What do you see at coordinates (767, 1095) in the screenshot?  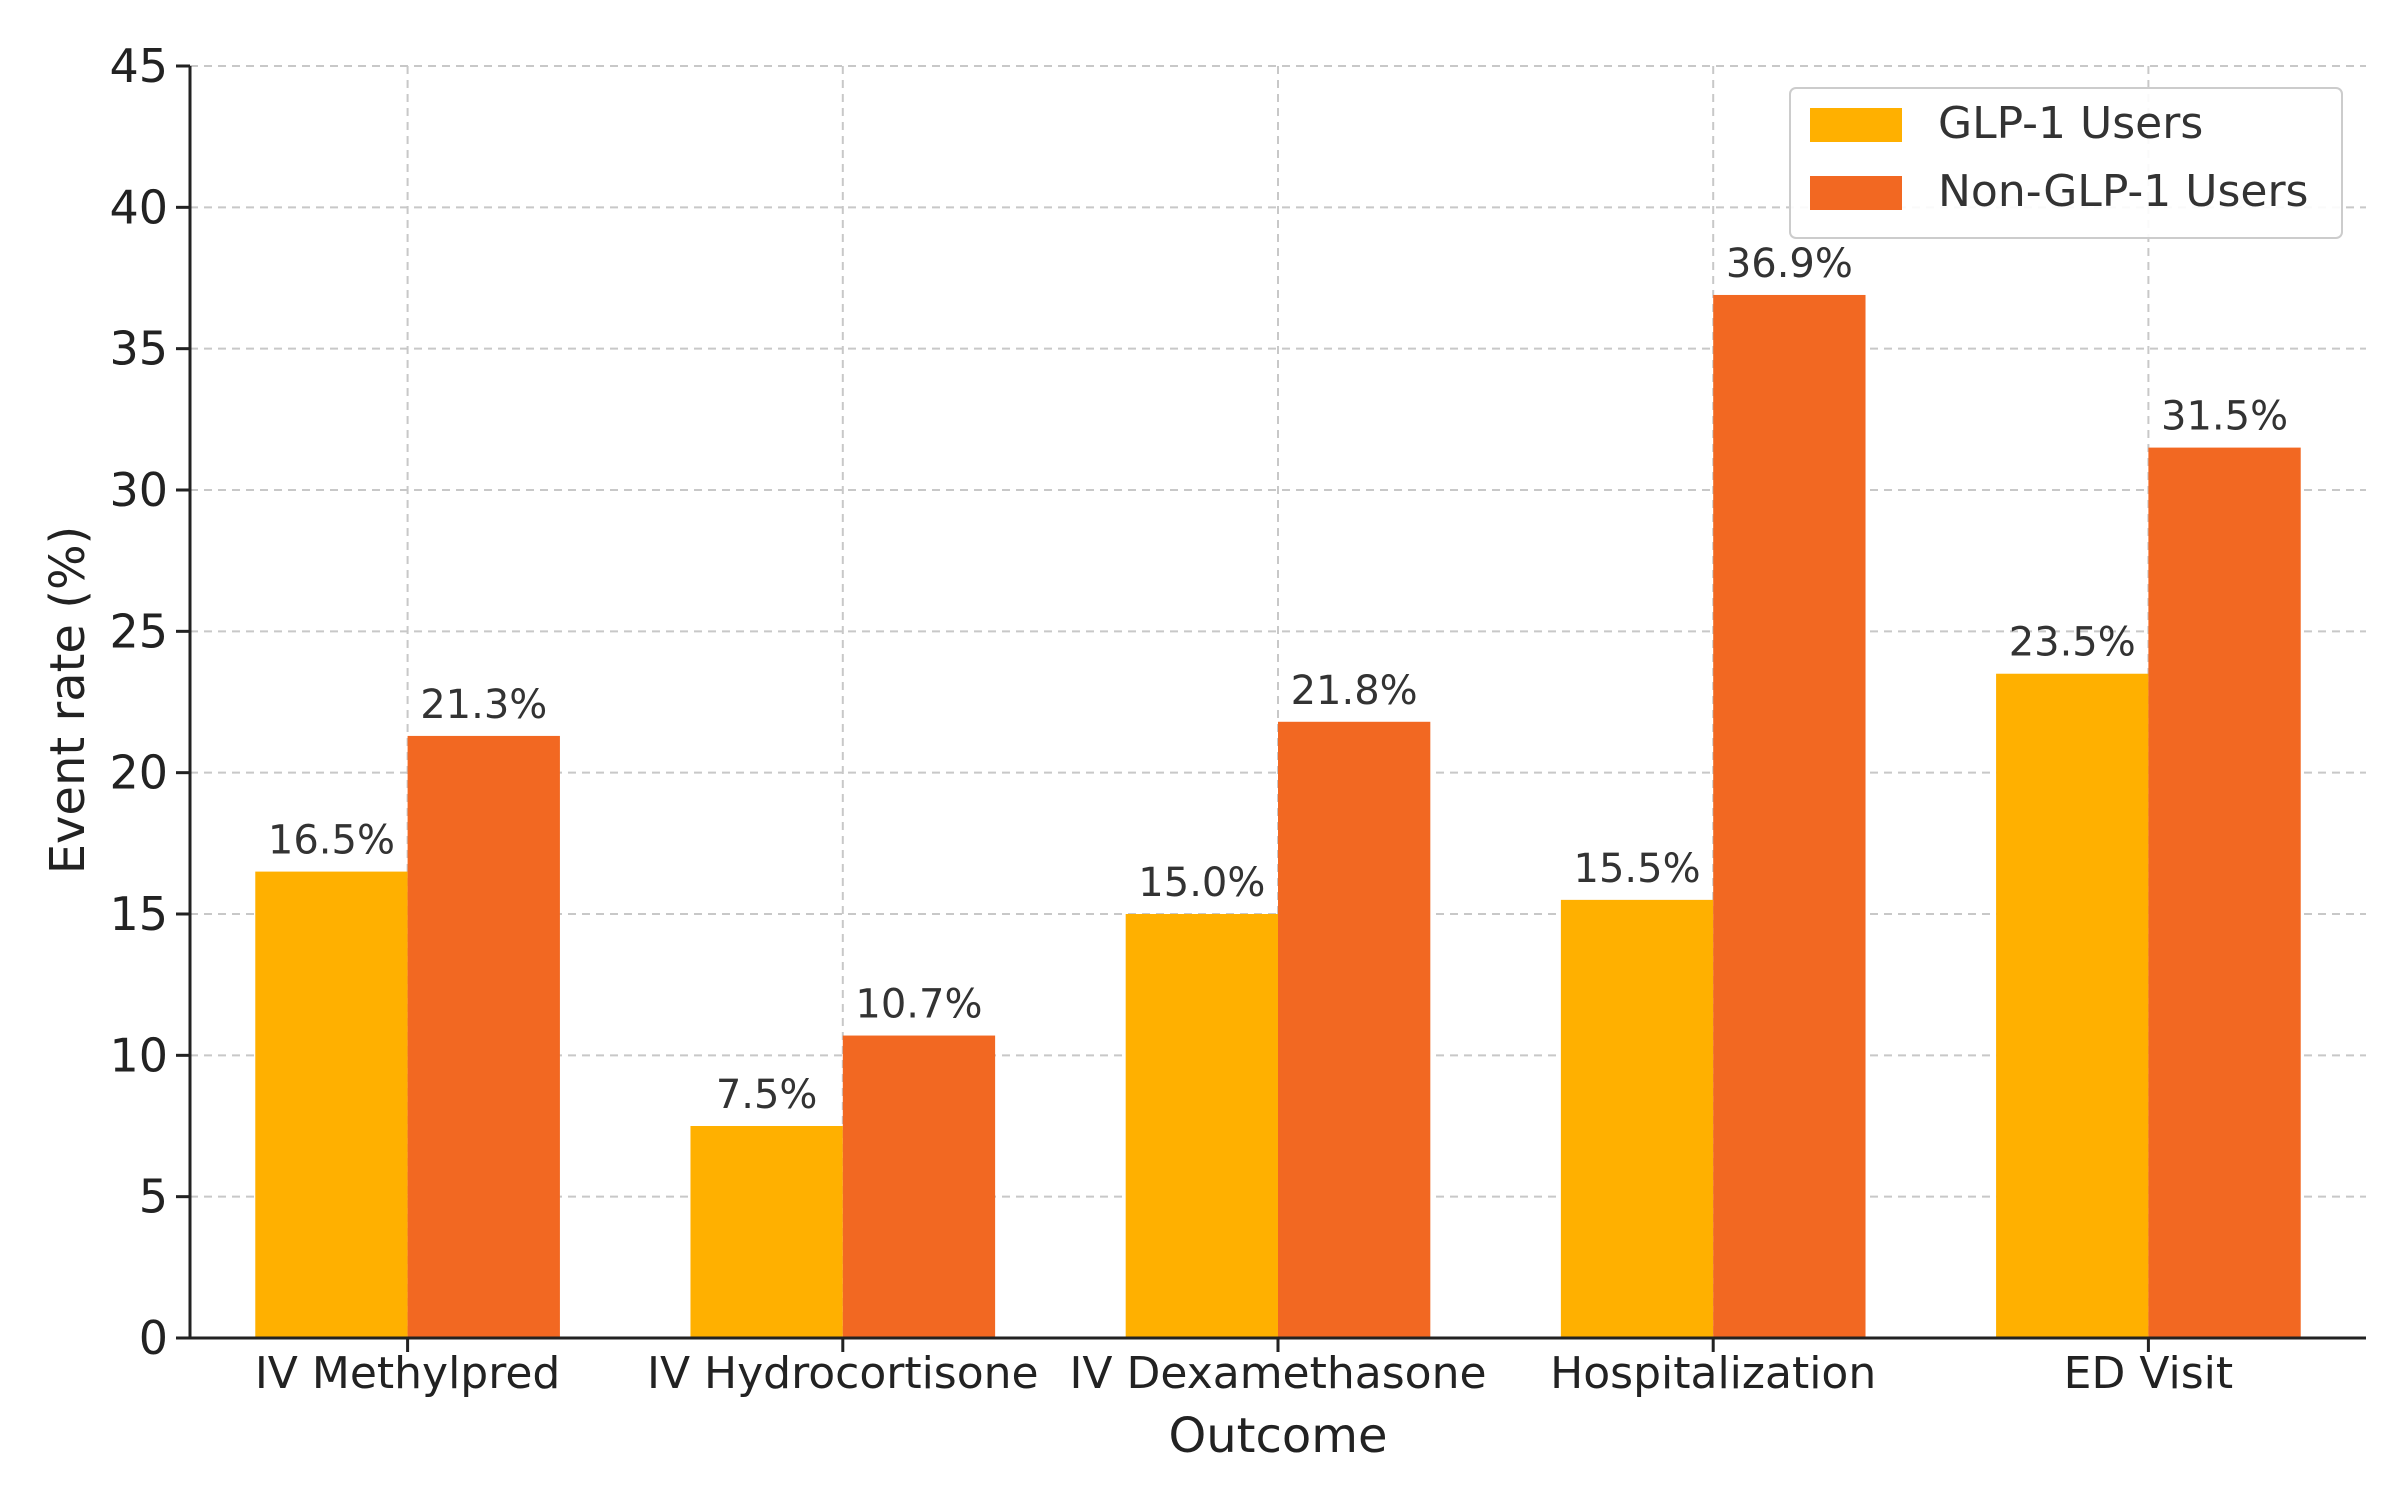 I see `data-label: 7.5%` at bounding box center [767, 1095].